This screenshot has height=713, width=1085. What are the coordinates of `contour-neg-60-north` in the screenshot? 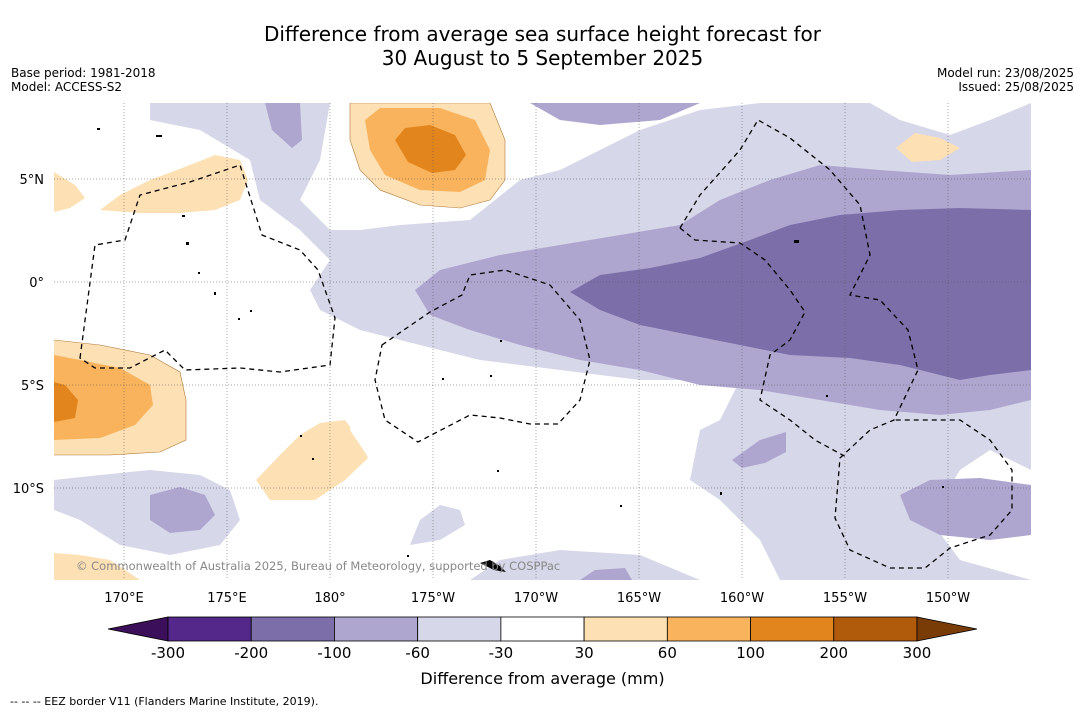 It's located at (615, 114).